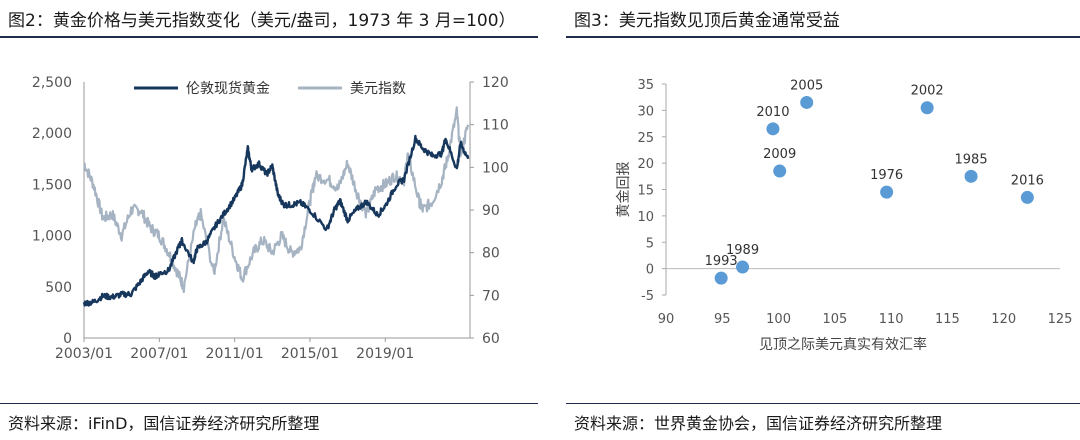  Describe the element at coordinates (228, 88) in the screenshot. I see `legend-label-gold: 伦敦现货黄金` at that location.